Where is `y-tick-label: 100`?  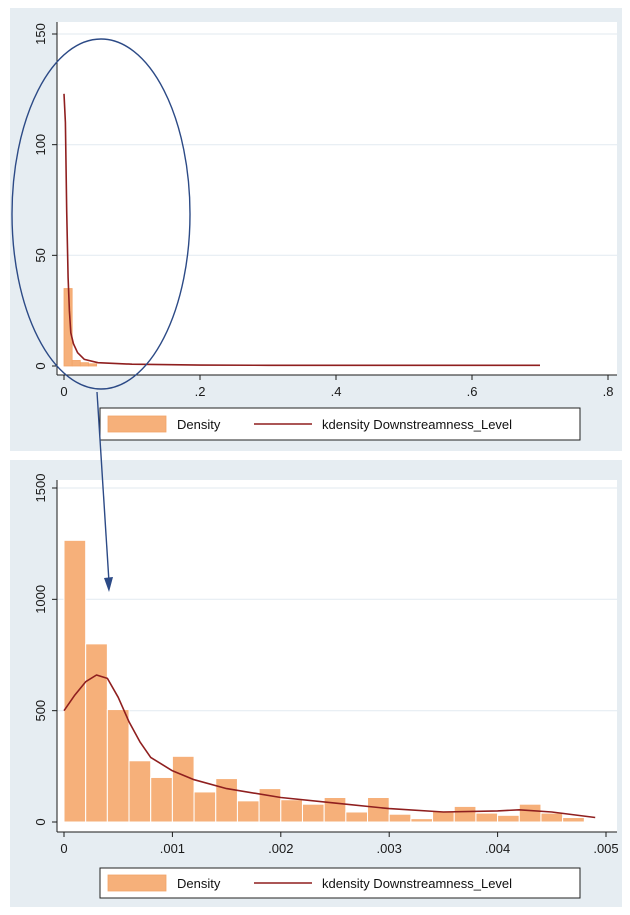
y-tick-label: 100 is located at coordinates (40, 145).